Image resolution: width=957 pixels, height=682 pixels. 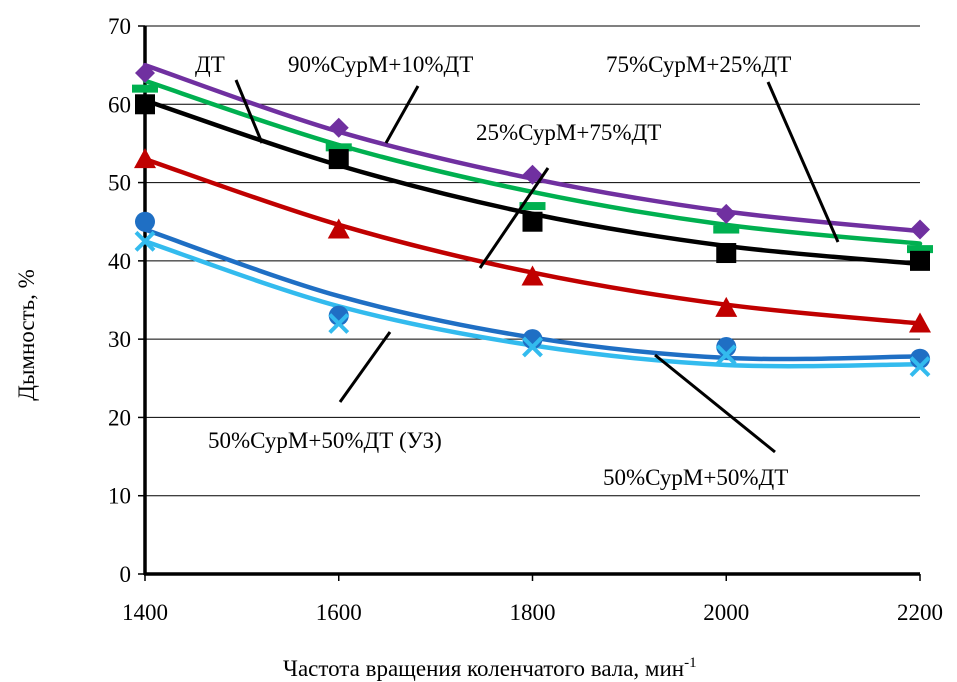 What do you see at coordinates (119, 496) in the screenshot?
I see `y-tick-label-10: 10` at bounding box center [119, 496].